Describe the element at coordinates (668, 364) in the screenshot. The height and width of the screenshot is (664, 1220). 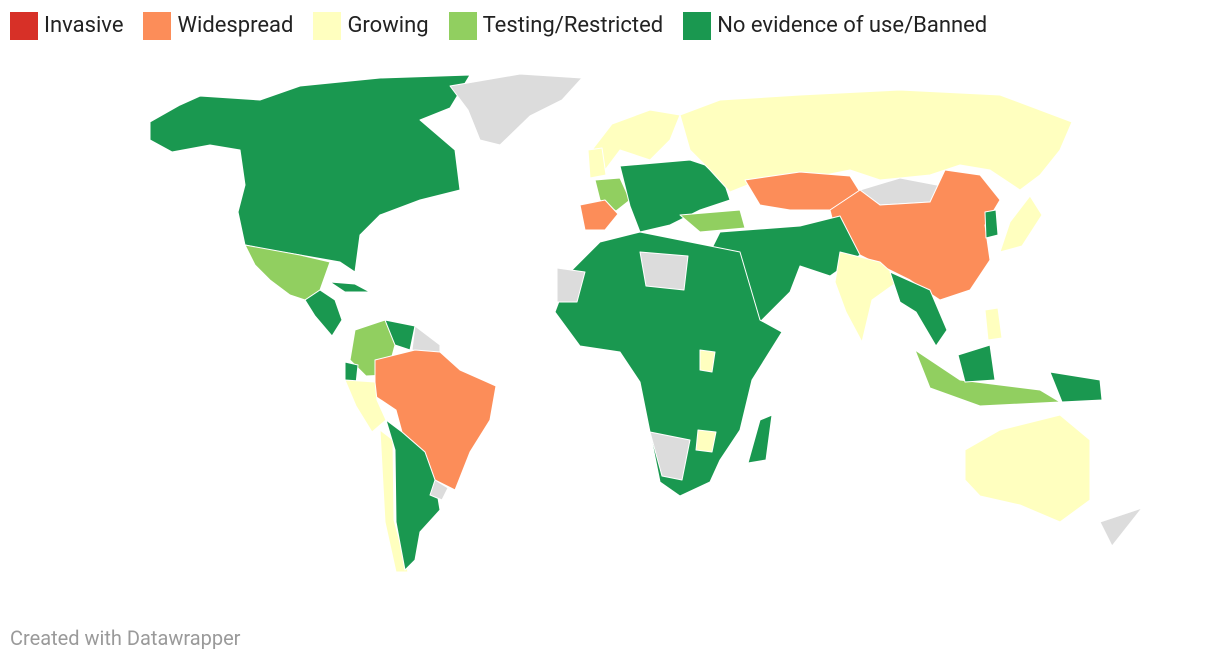
I see `africa` at that location.